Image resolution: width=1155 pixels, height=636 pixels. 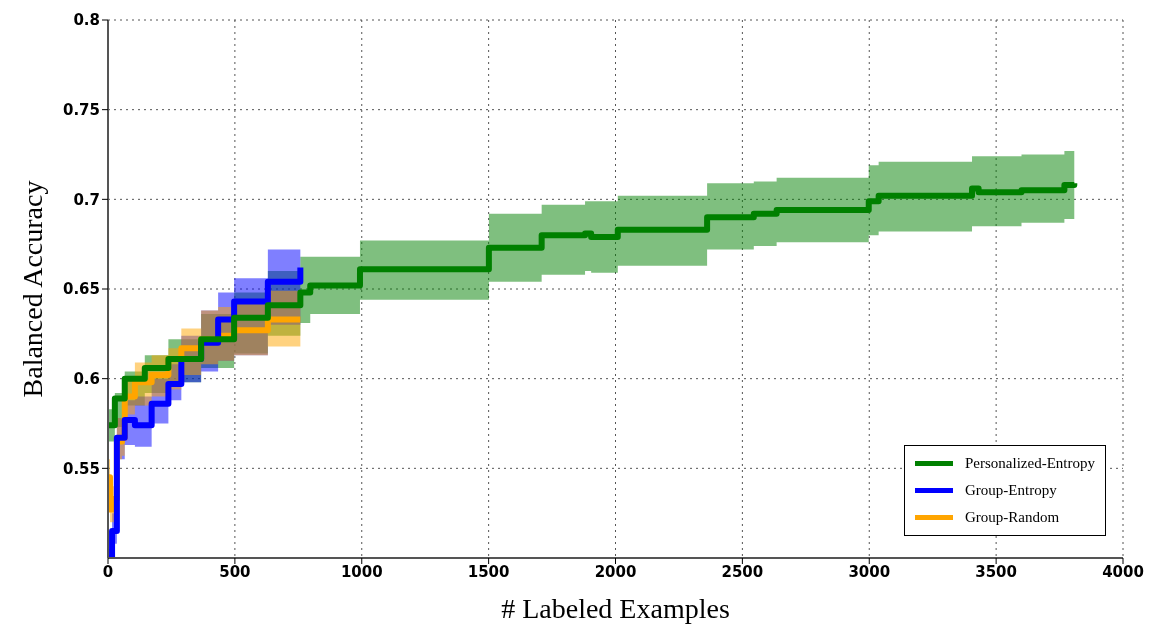 I want to click on legend-label: Personalized-Entropy, so click(x=1030, y=463).